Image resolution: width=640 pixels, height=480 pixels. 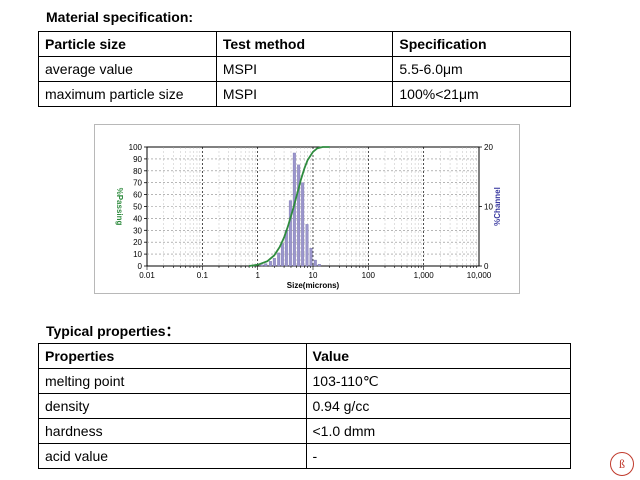 What do you see at coordinates (486, 266) in the screenshot?
I see `y2-tick-label: 0` at bounding box center [486, 266].